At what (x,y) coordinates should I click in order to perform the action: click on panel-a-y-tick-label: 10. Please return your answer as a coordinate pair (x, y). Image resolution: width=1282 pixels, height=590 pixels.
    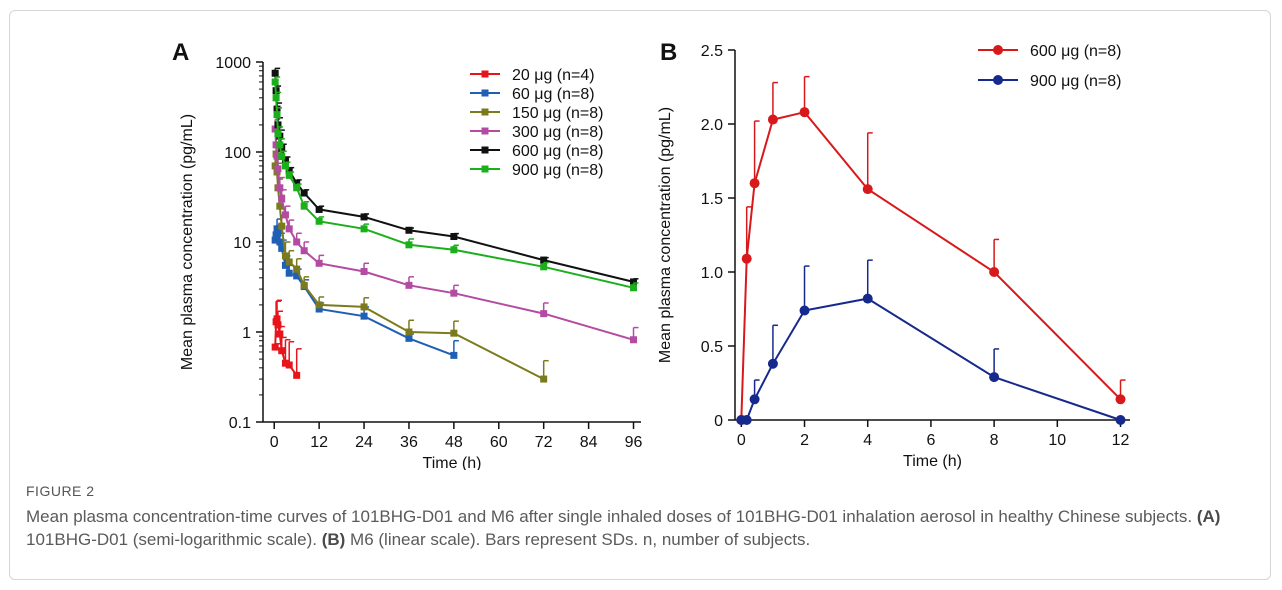
    Looking at the image, I should click on (242, 243).